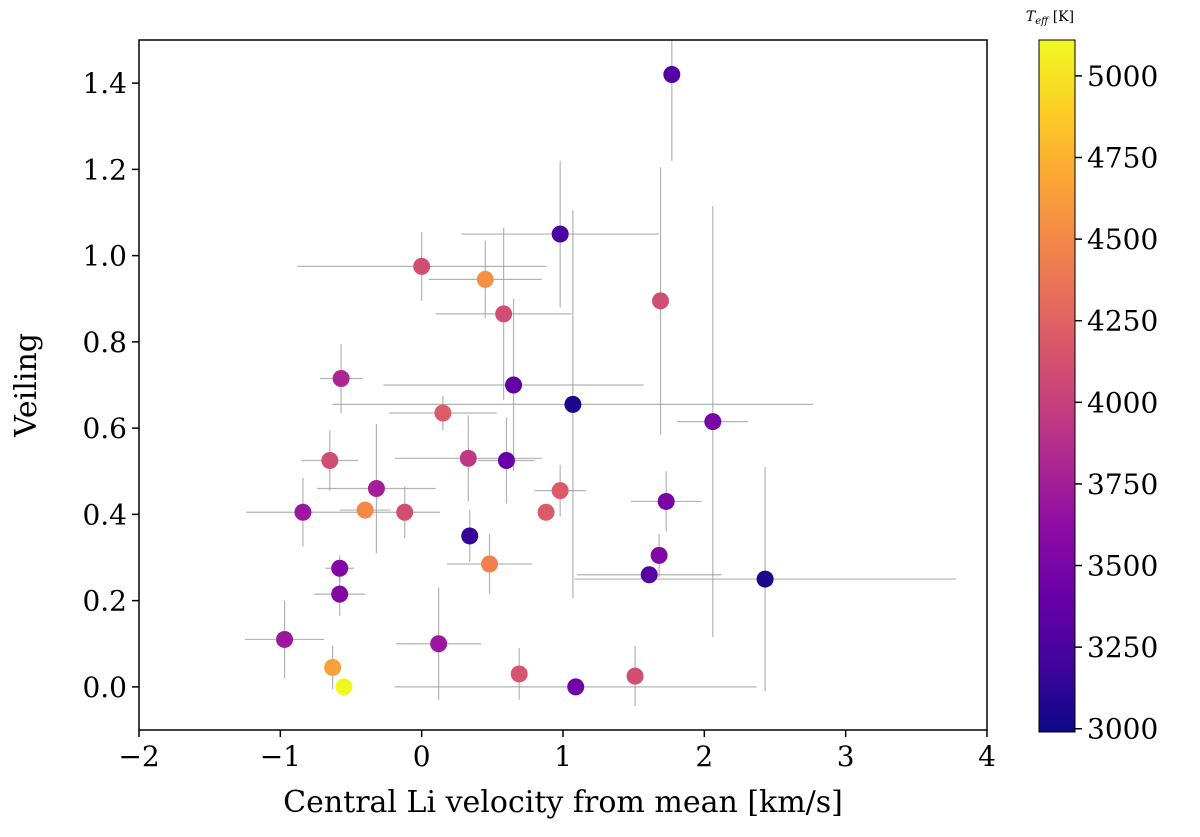 The width and height of the screenshot is (1200, 837). Describe the element at coordinates (1122, 484) in the screenshot. I see `colorbar-tick-label: 3750` at that location.